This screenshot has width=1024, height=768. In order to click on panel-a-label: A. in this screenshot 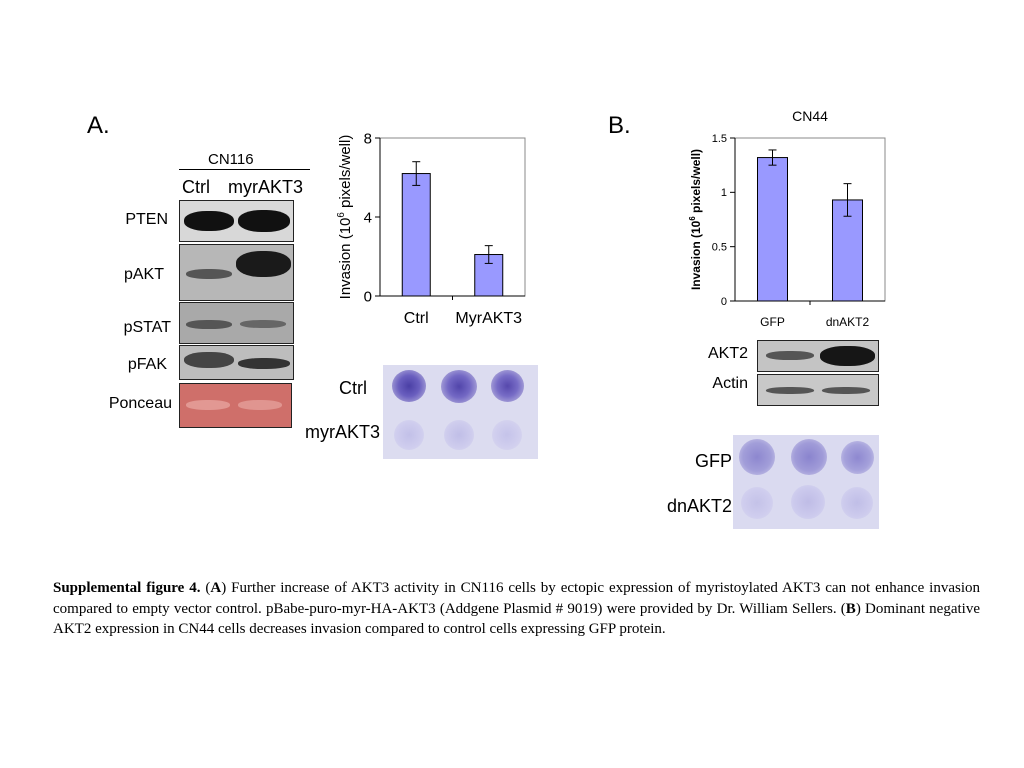, I will do `click(98, 125)`.